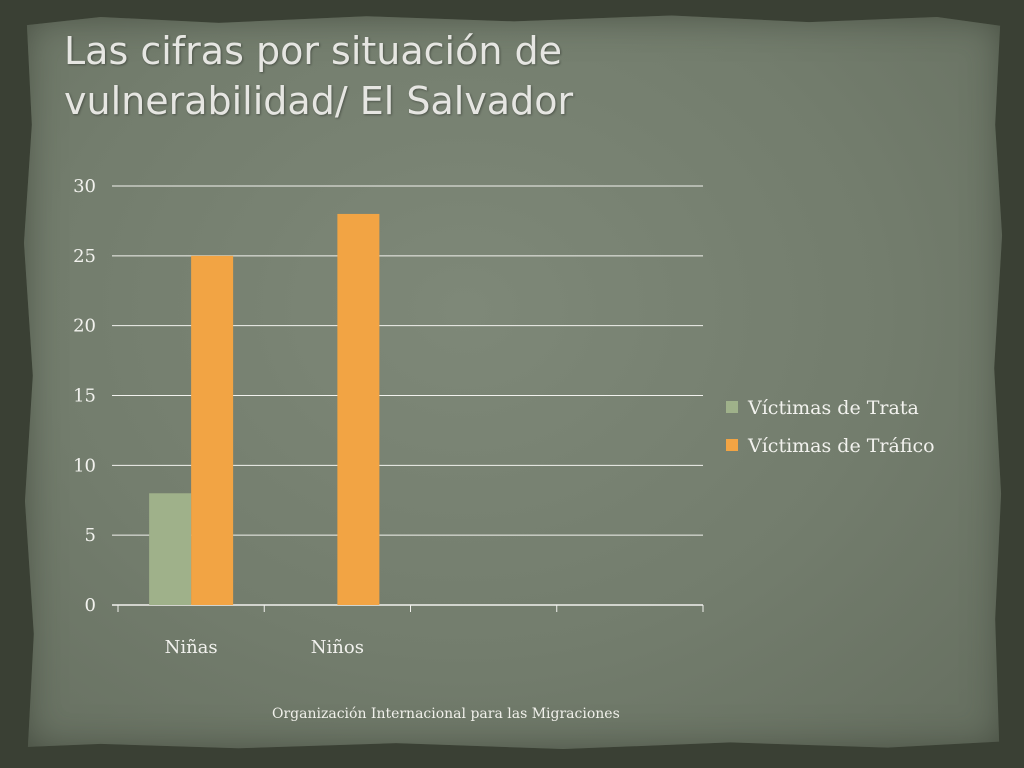  I want to click on y-tick-label: 15, so click(84, 396).